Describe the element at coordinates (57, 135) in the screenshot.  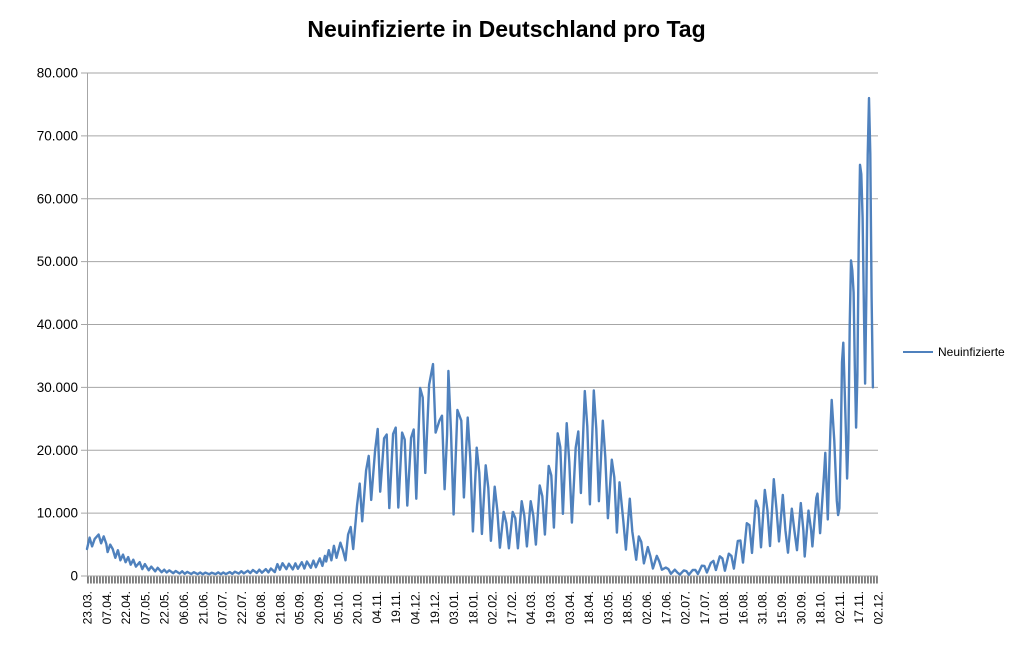
I see `y-axis-label: 70.000` at that location.